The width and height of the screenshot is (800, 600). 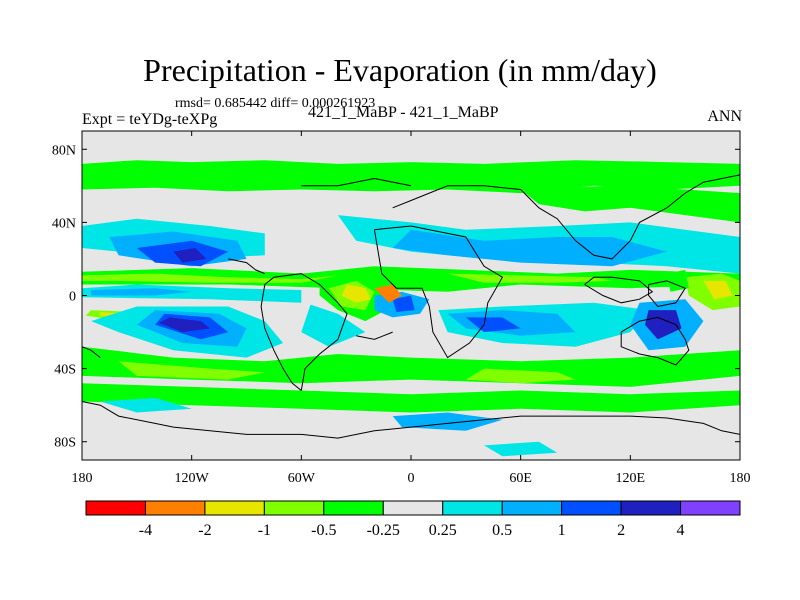 I want to click on x-tick-label: 0, so click(x=411, y=478).